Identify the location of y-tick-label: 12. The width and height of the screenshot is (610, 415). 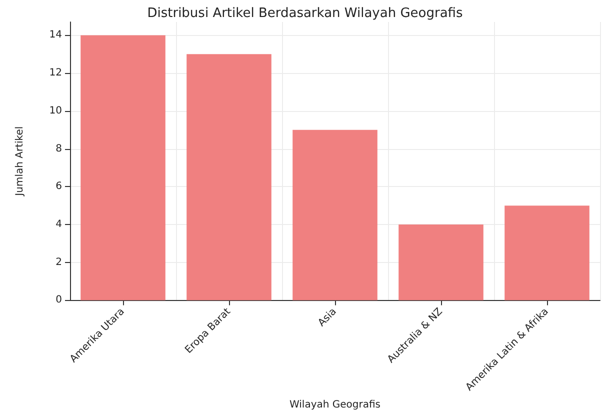
(55, 73).